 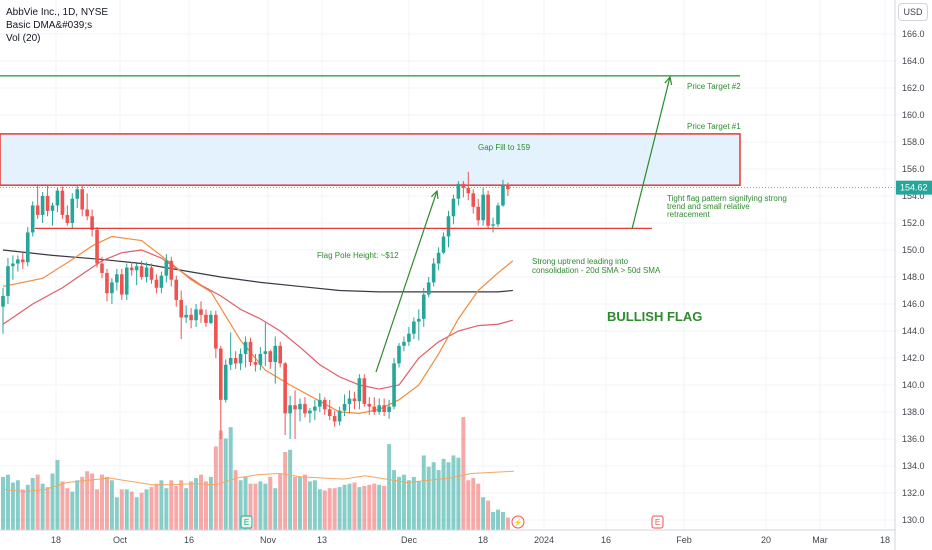 I want to click on target-arrow, so click(x=651, y=153).